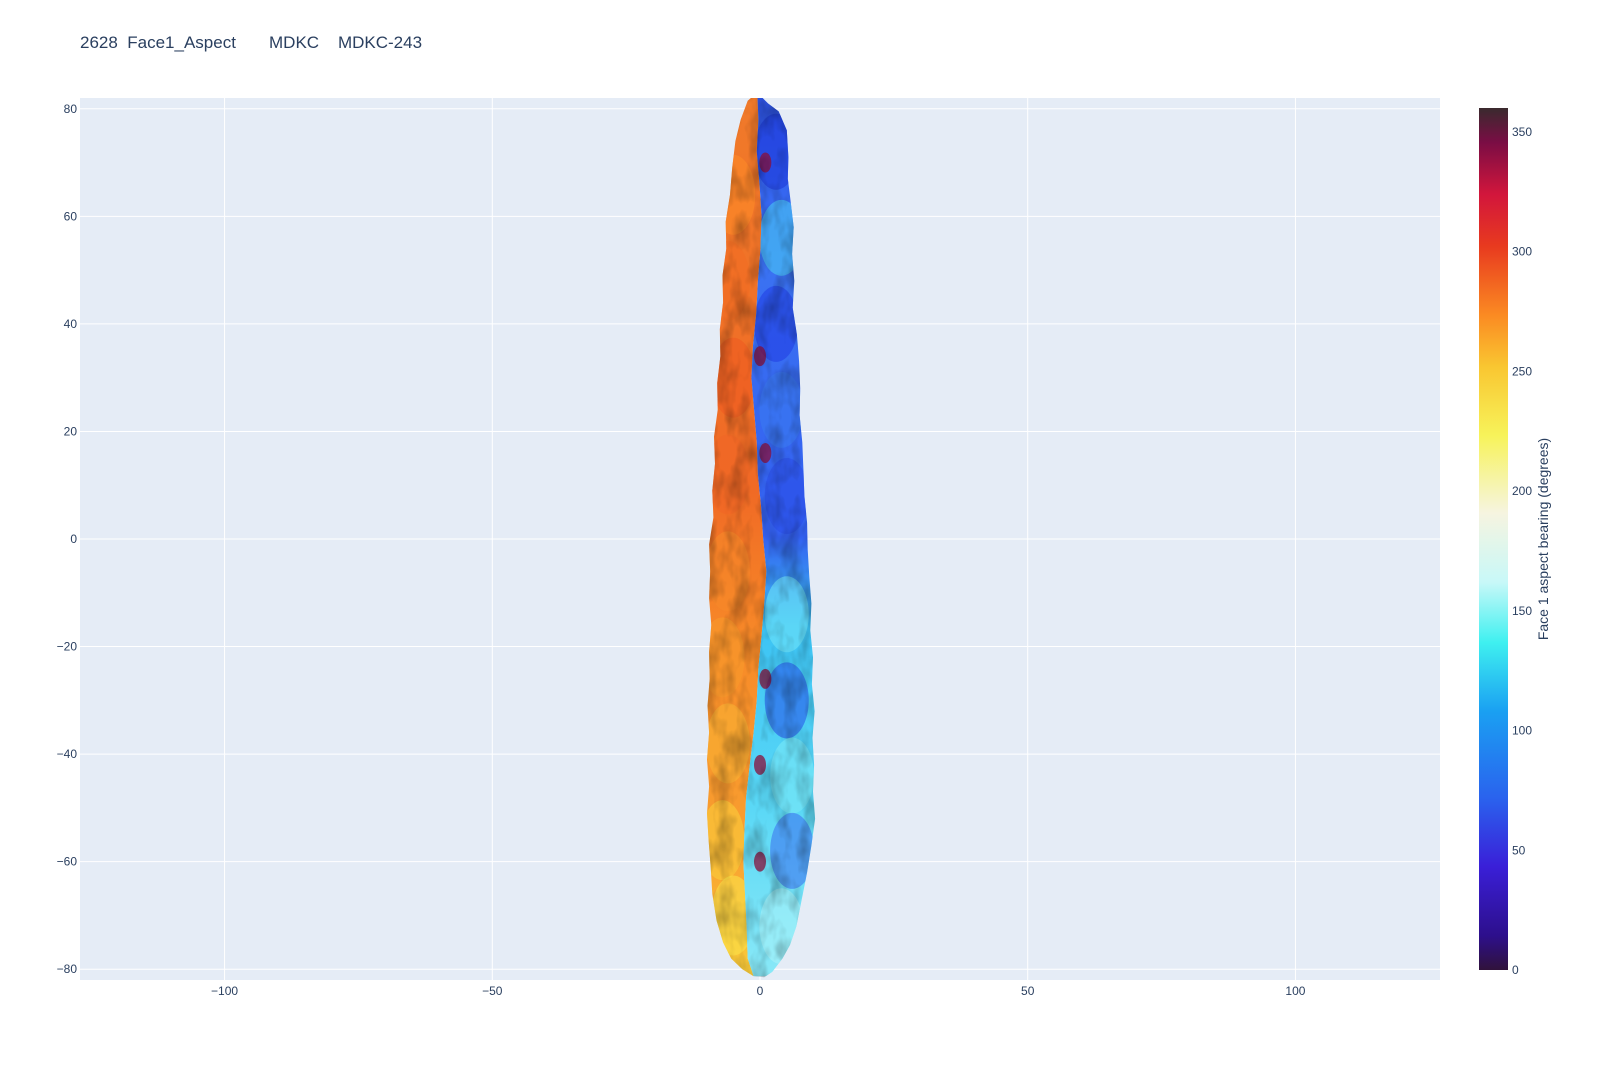 The height and width of the screenshot is (1080, 1600). I want to click on colorbar-tick-label: 50, so click(1519, 850).